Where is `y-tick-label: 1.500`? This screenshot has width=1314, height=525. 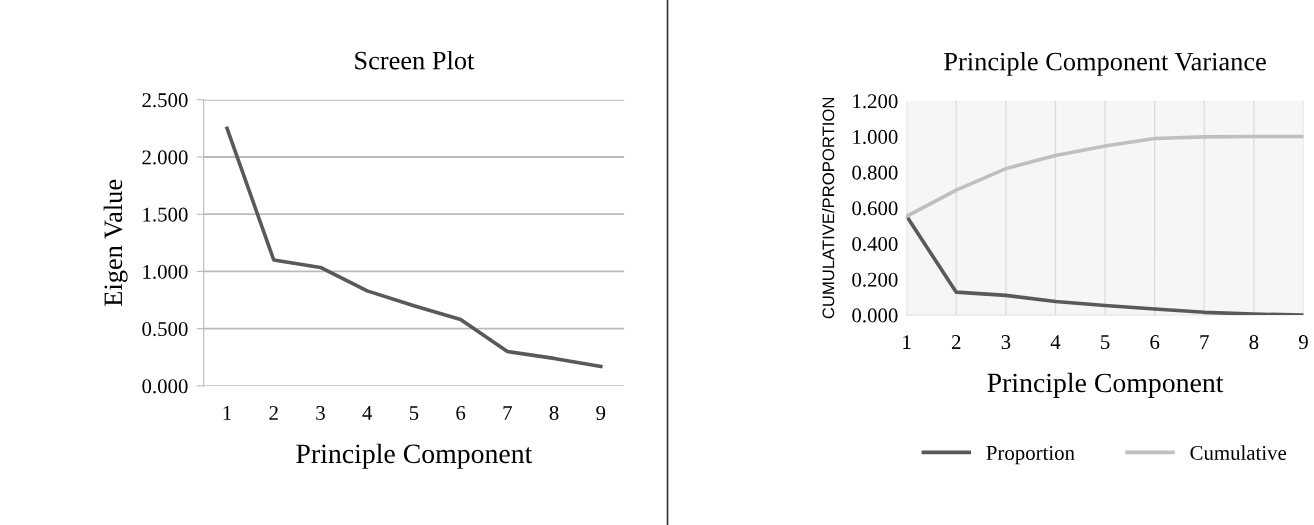
y-tick-label: 1.500 is located at coordinates (165, 214).